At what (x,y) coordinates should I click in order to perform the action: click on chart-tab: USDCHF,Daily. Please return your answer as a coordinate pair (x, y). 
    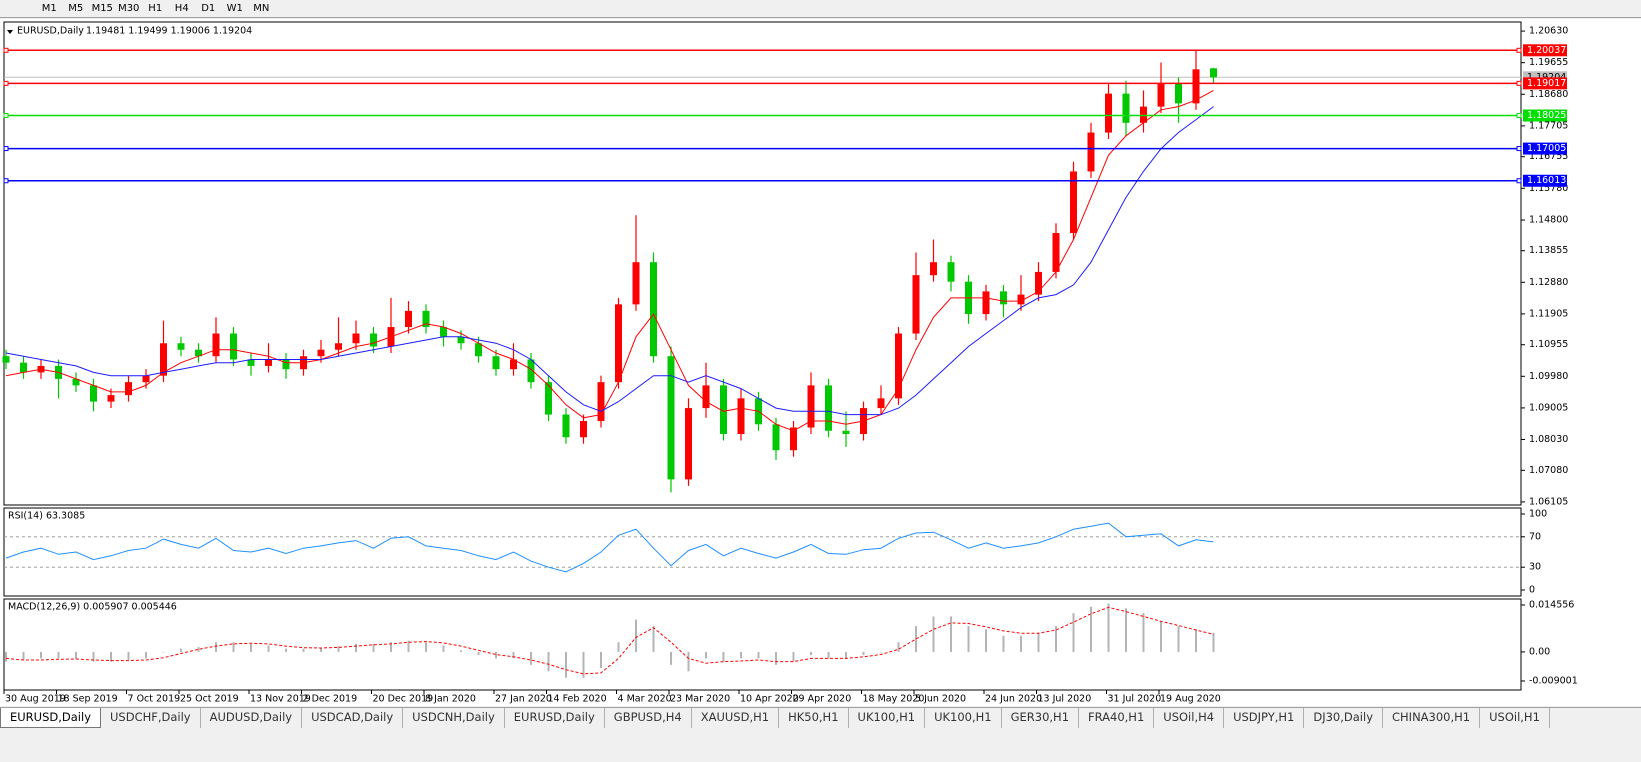
    Looking at the image, I should click on (151, 718).